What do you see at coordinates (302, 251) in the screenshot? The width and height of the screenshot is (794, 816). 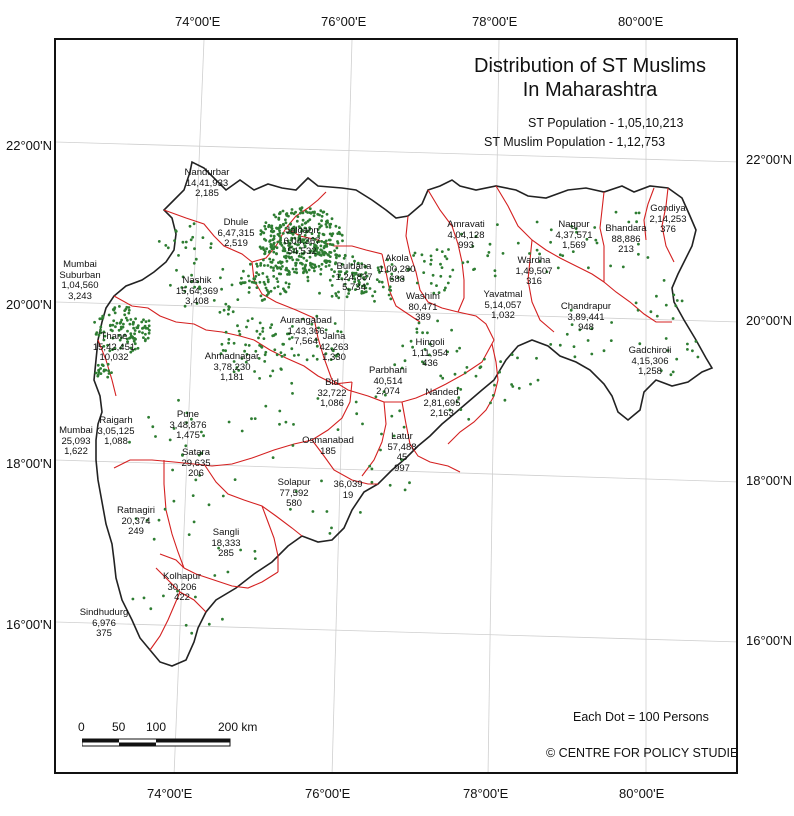 I see `district-muslim: 54,532` at bounding box center [302, 251].